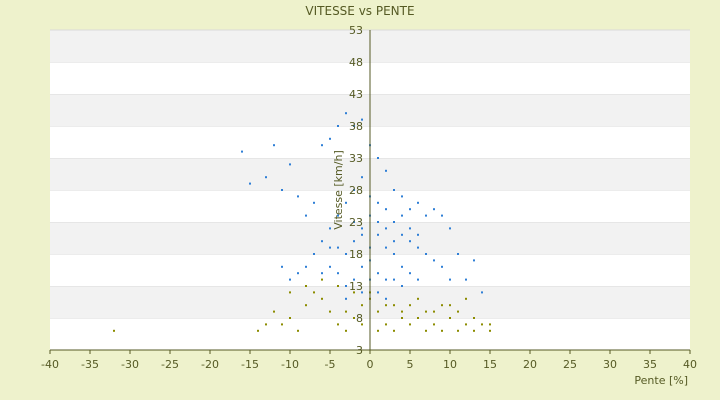 Image resolution: width=720 pixels, height=400 pixels. What do you see at coordinates (359, 350) in the screenshot?
I see `y-tick-label: 3` at bounding box center [359, 350].